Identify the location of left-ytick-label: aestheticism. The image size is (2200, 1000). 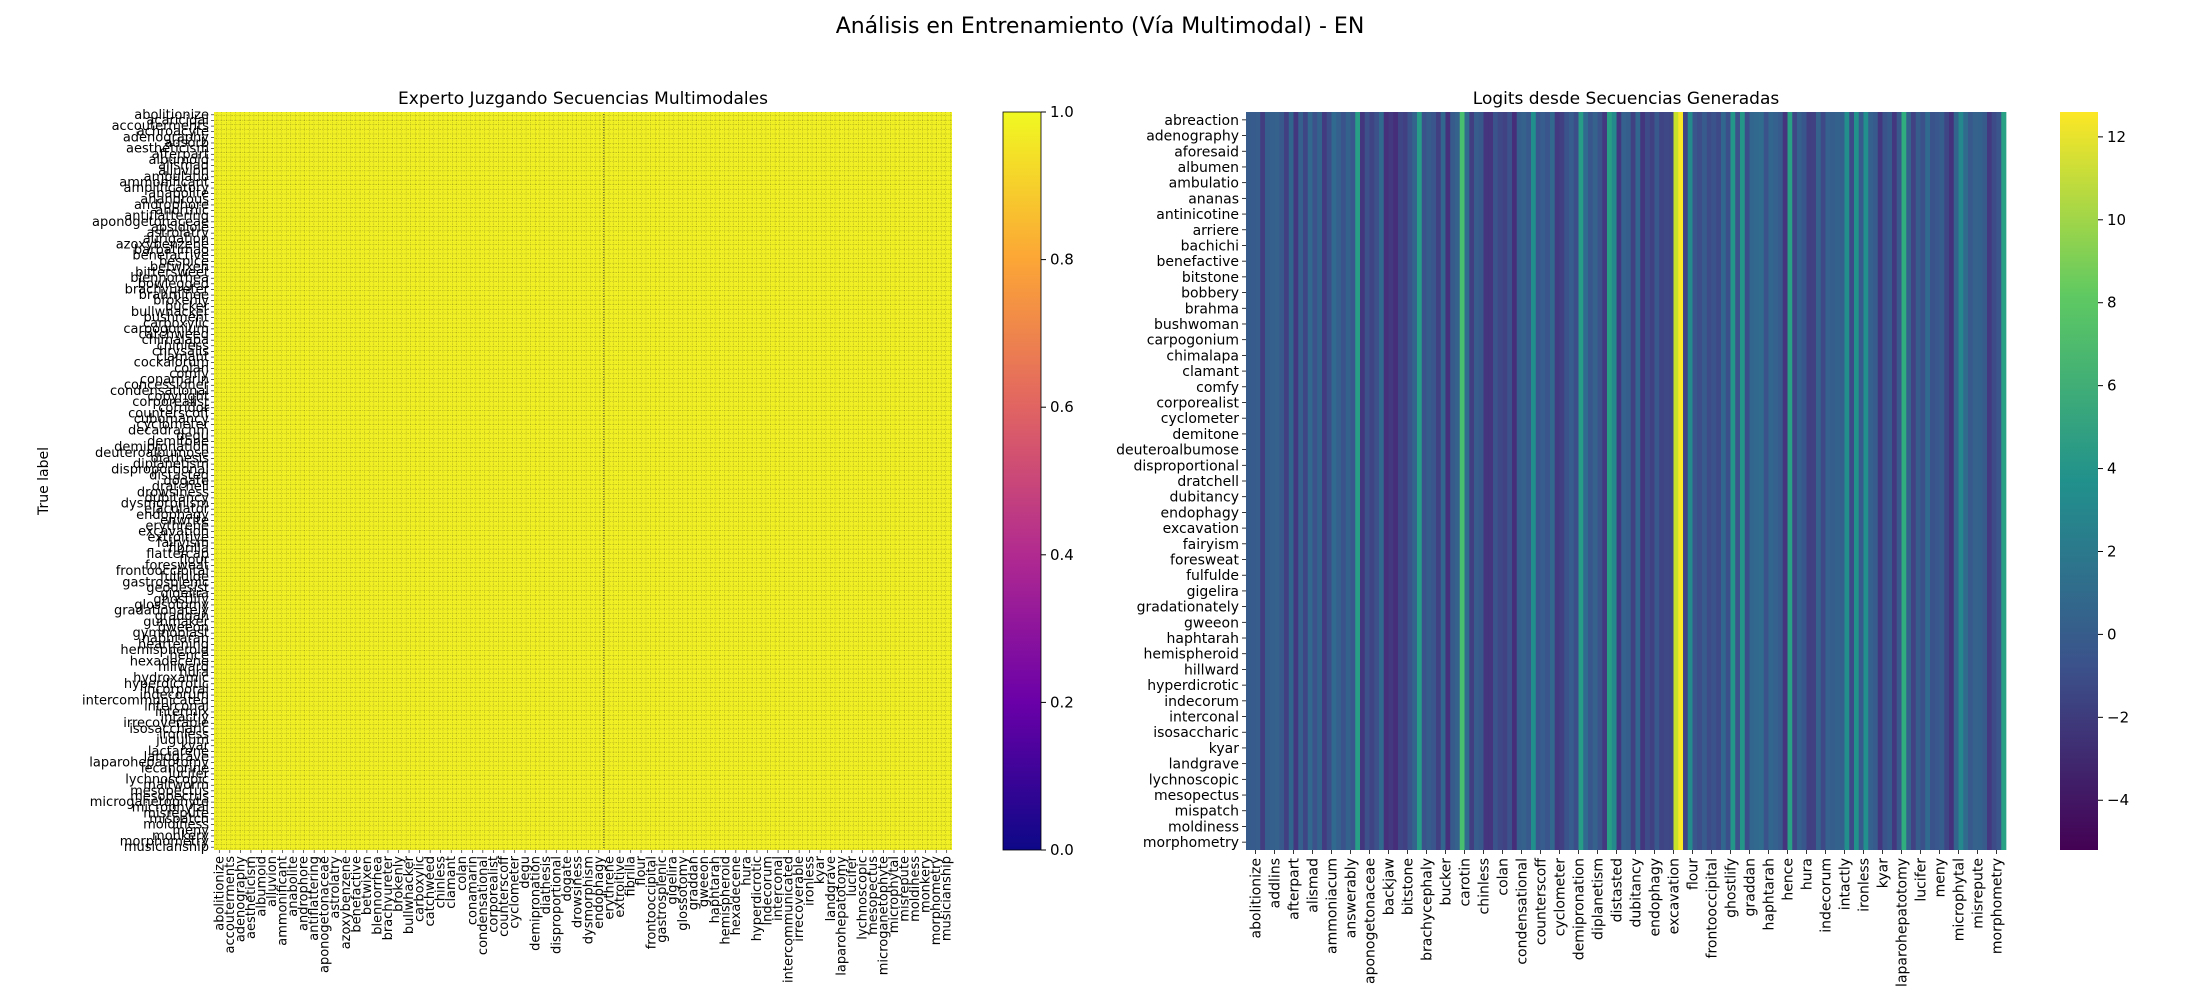
(167, 149).